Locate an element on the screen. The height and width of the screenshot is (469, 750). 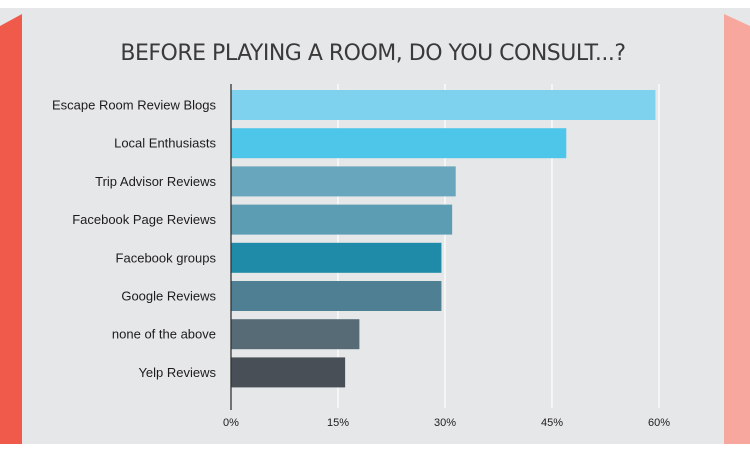
category-label: Trip Advisor Reviews is located at coordinates (155, 181).